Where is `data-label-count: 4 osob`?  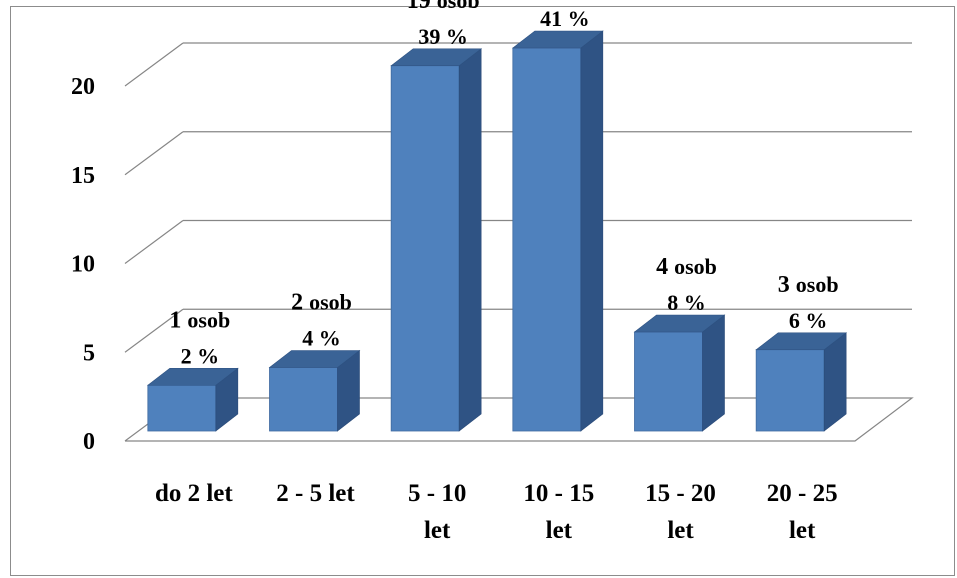 data-label-count: 4 osob is located at coordinates (686, 267).